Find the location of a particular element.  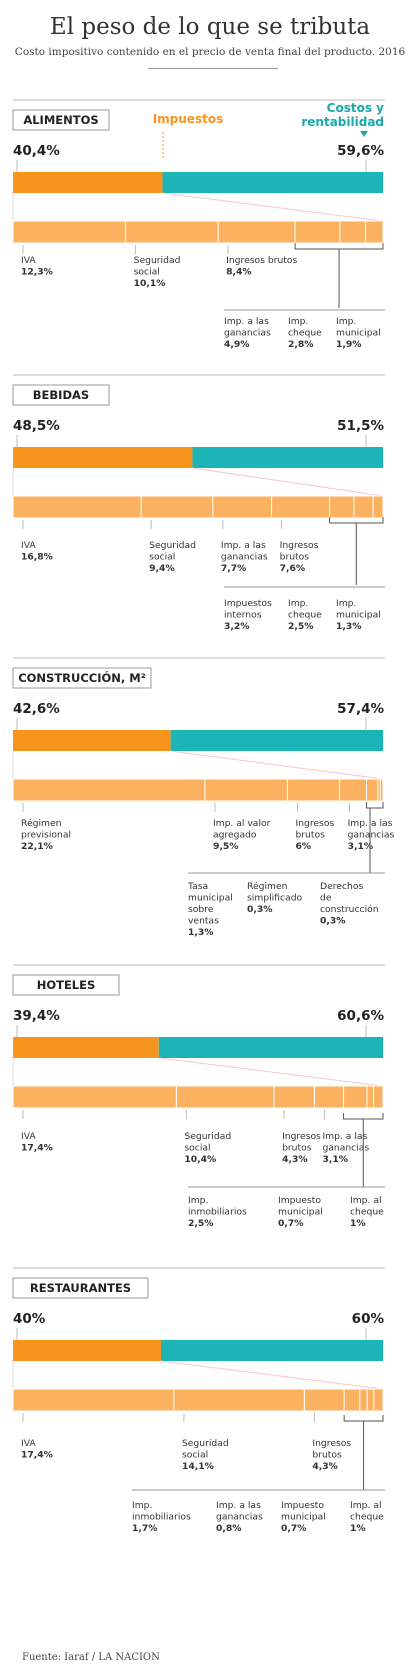

component-label: Imp. cheque 2,8% is located at coordinates (305, 333).